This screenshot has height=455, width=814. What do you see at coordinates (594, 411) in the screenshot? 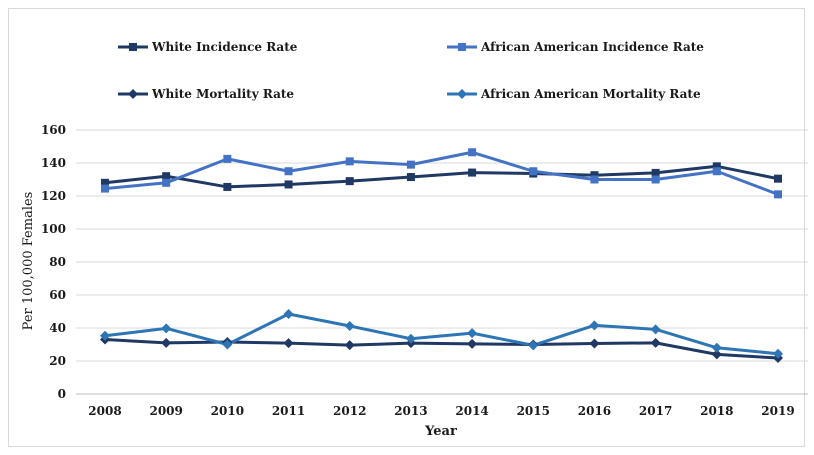
I see `x-tick-label: 2016` at bounding box center [594, 411].